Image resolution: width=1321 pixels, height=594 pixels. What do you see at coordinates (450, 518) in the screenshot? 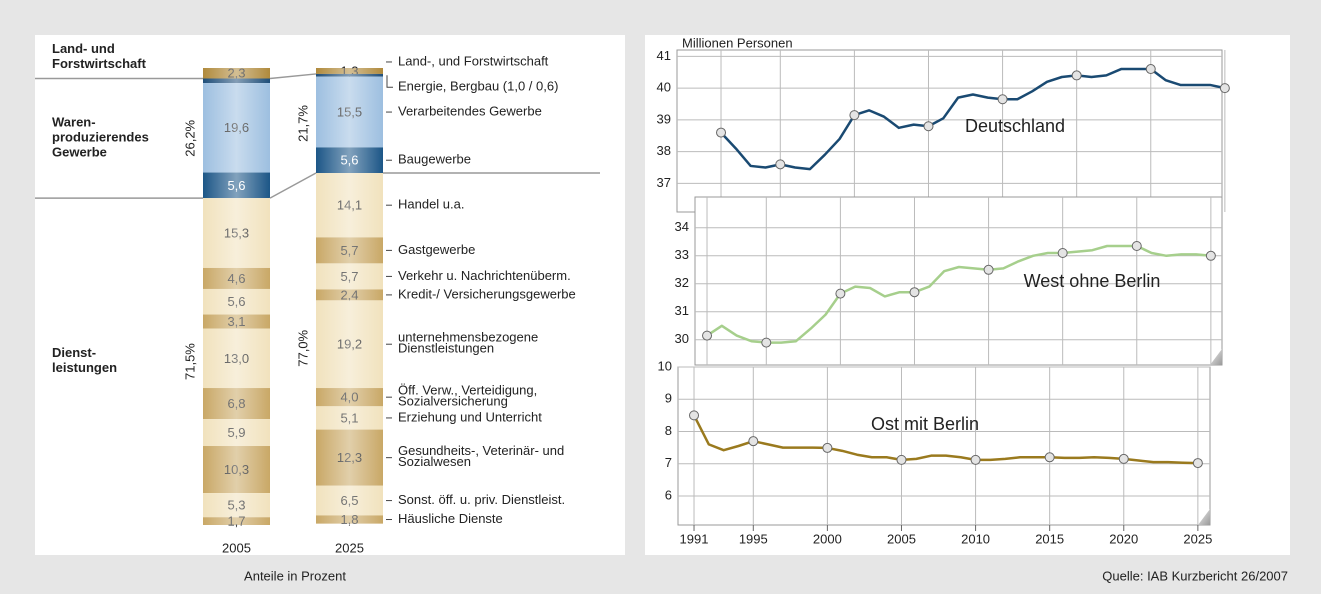
I see `legend-label: Häusliche Dienste` at bounding box center [450, 518].